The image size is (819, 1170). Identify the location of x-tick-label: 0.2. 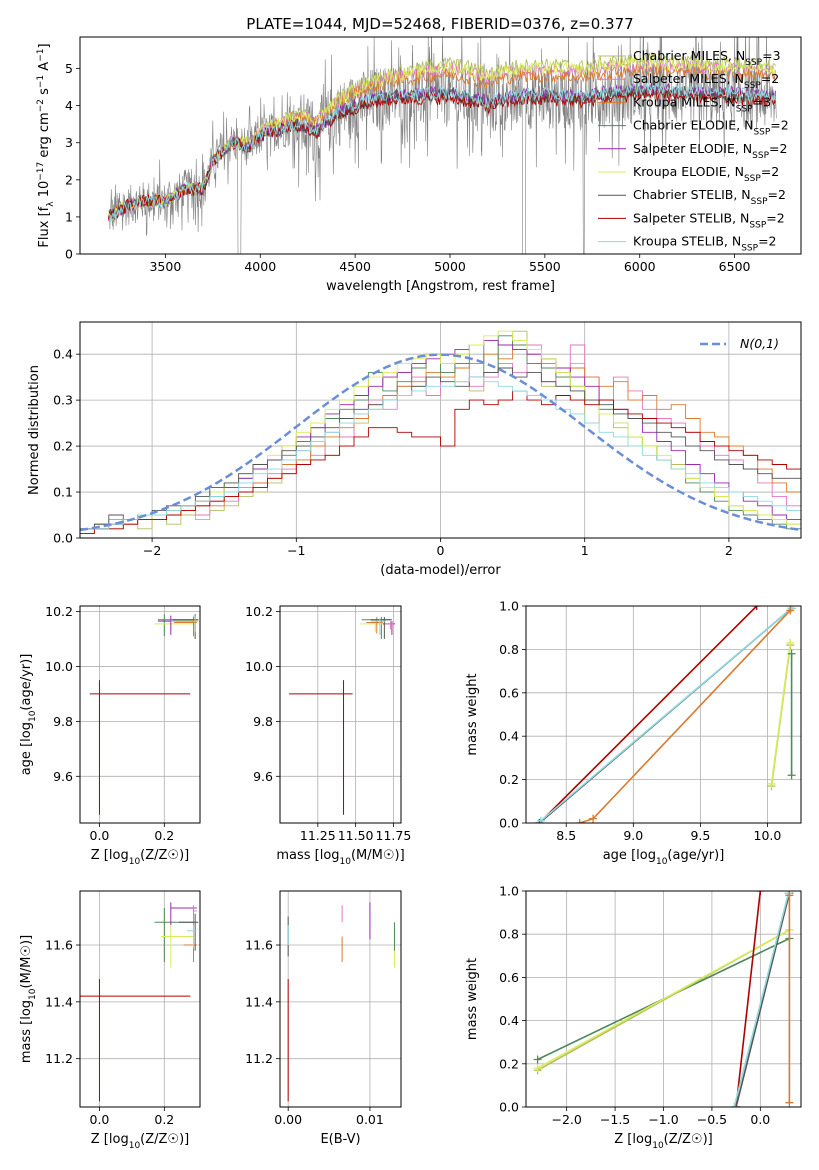
(164, 1119).